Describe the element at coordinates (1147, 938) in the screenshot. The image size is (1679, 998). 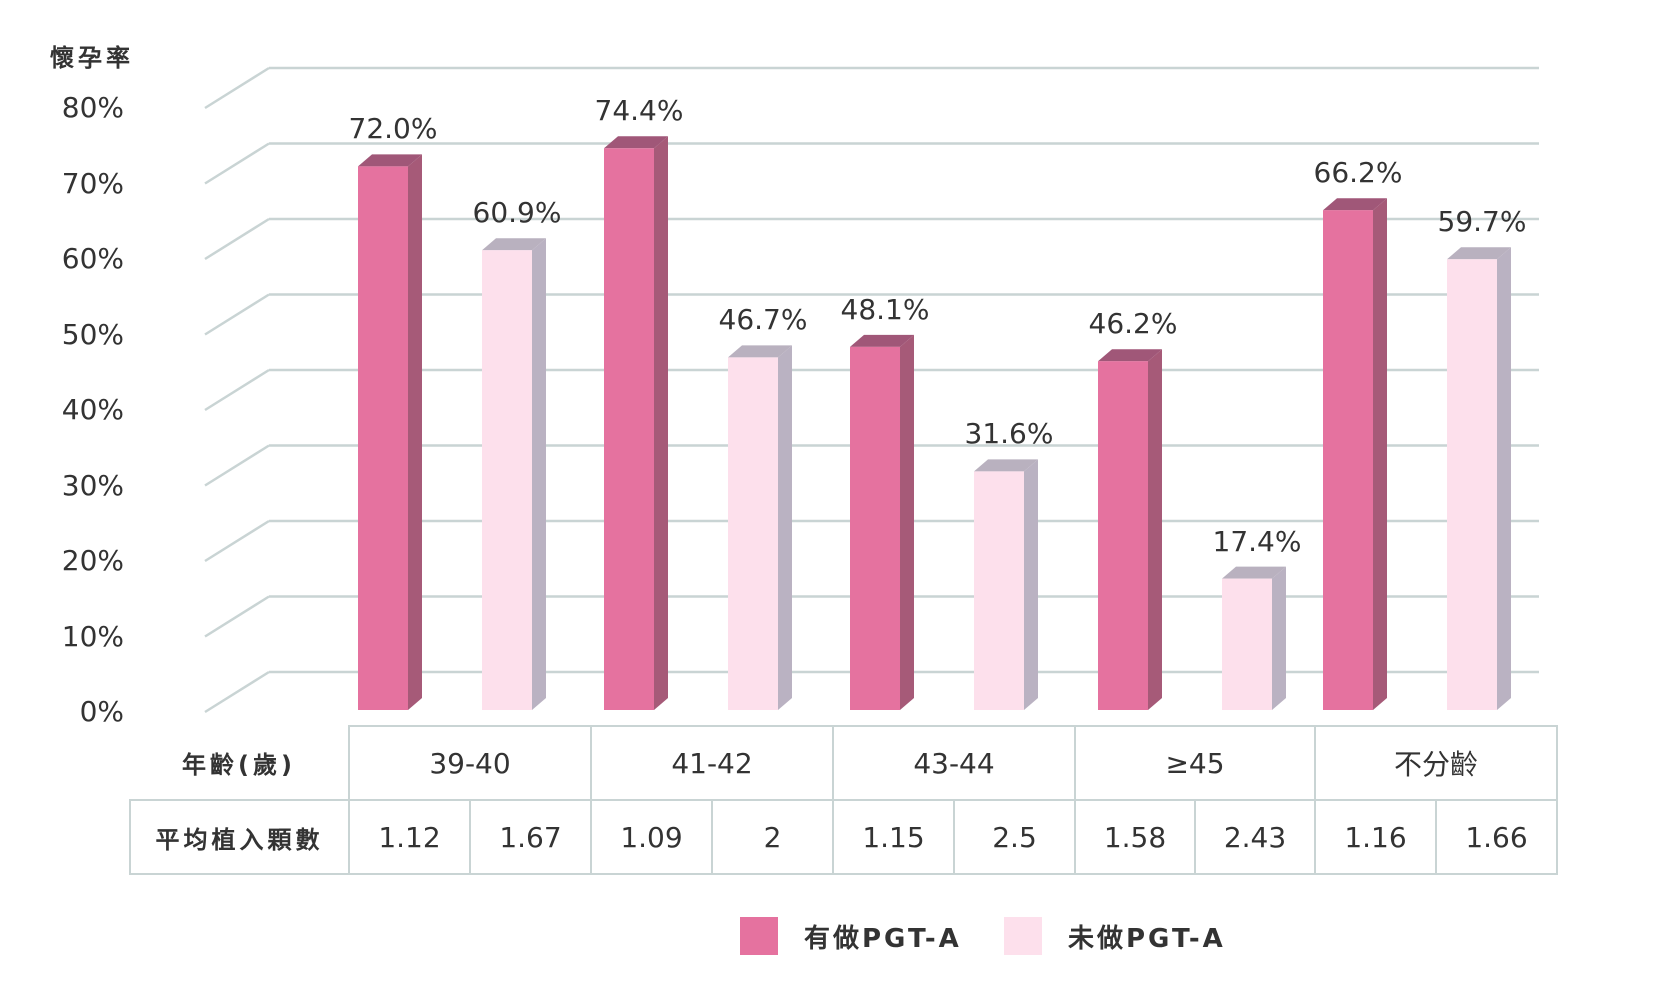
I see `legend-label-no-pgt-a: 未做PGT-A` at that location.